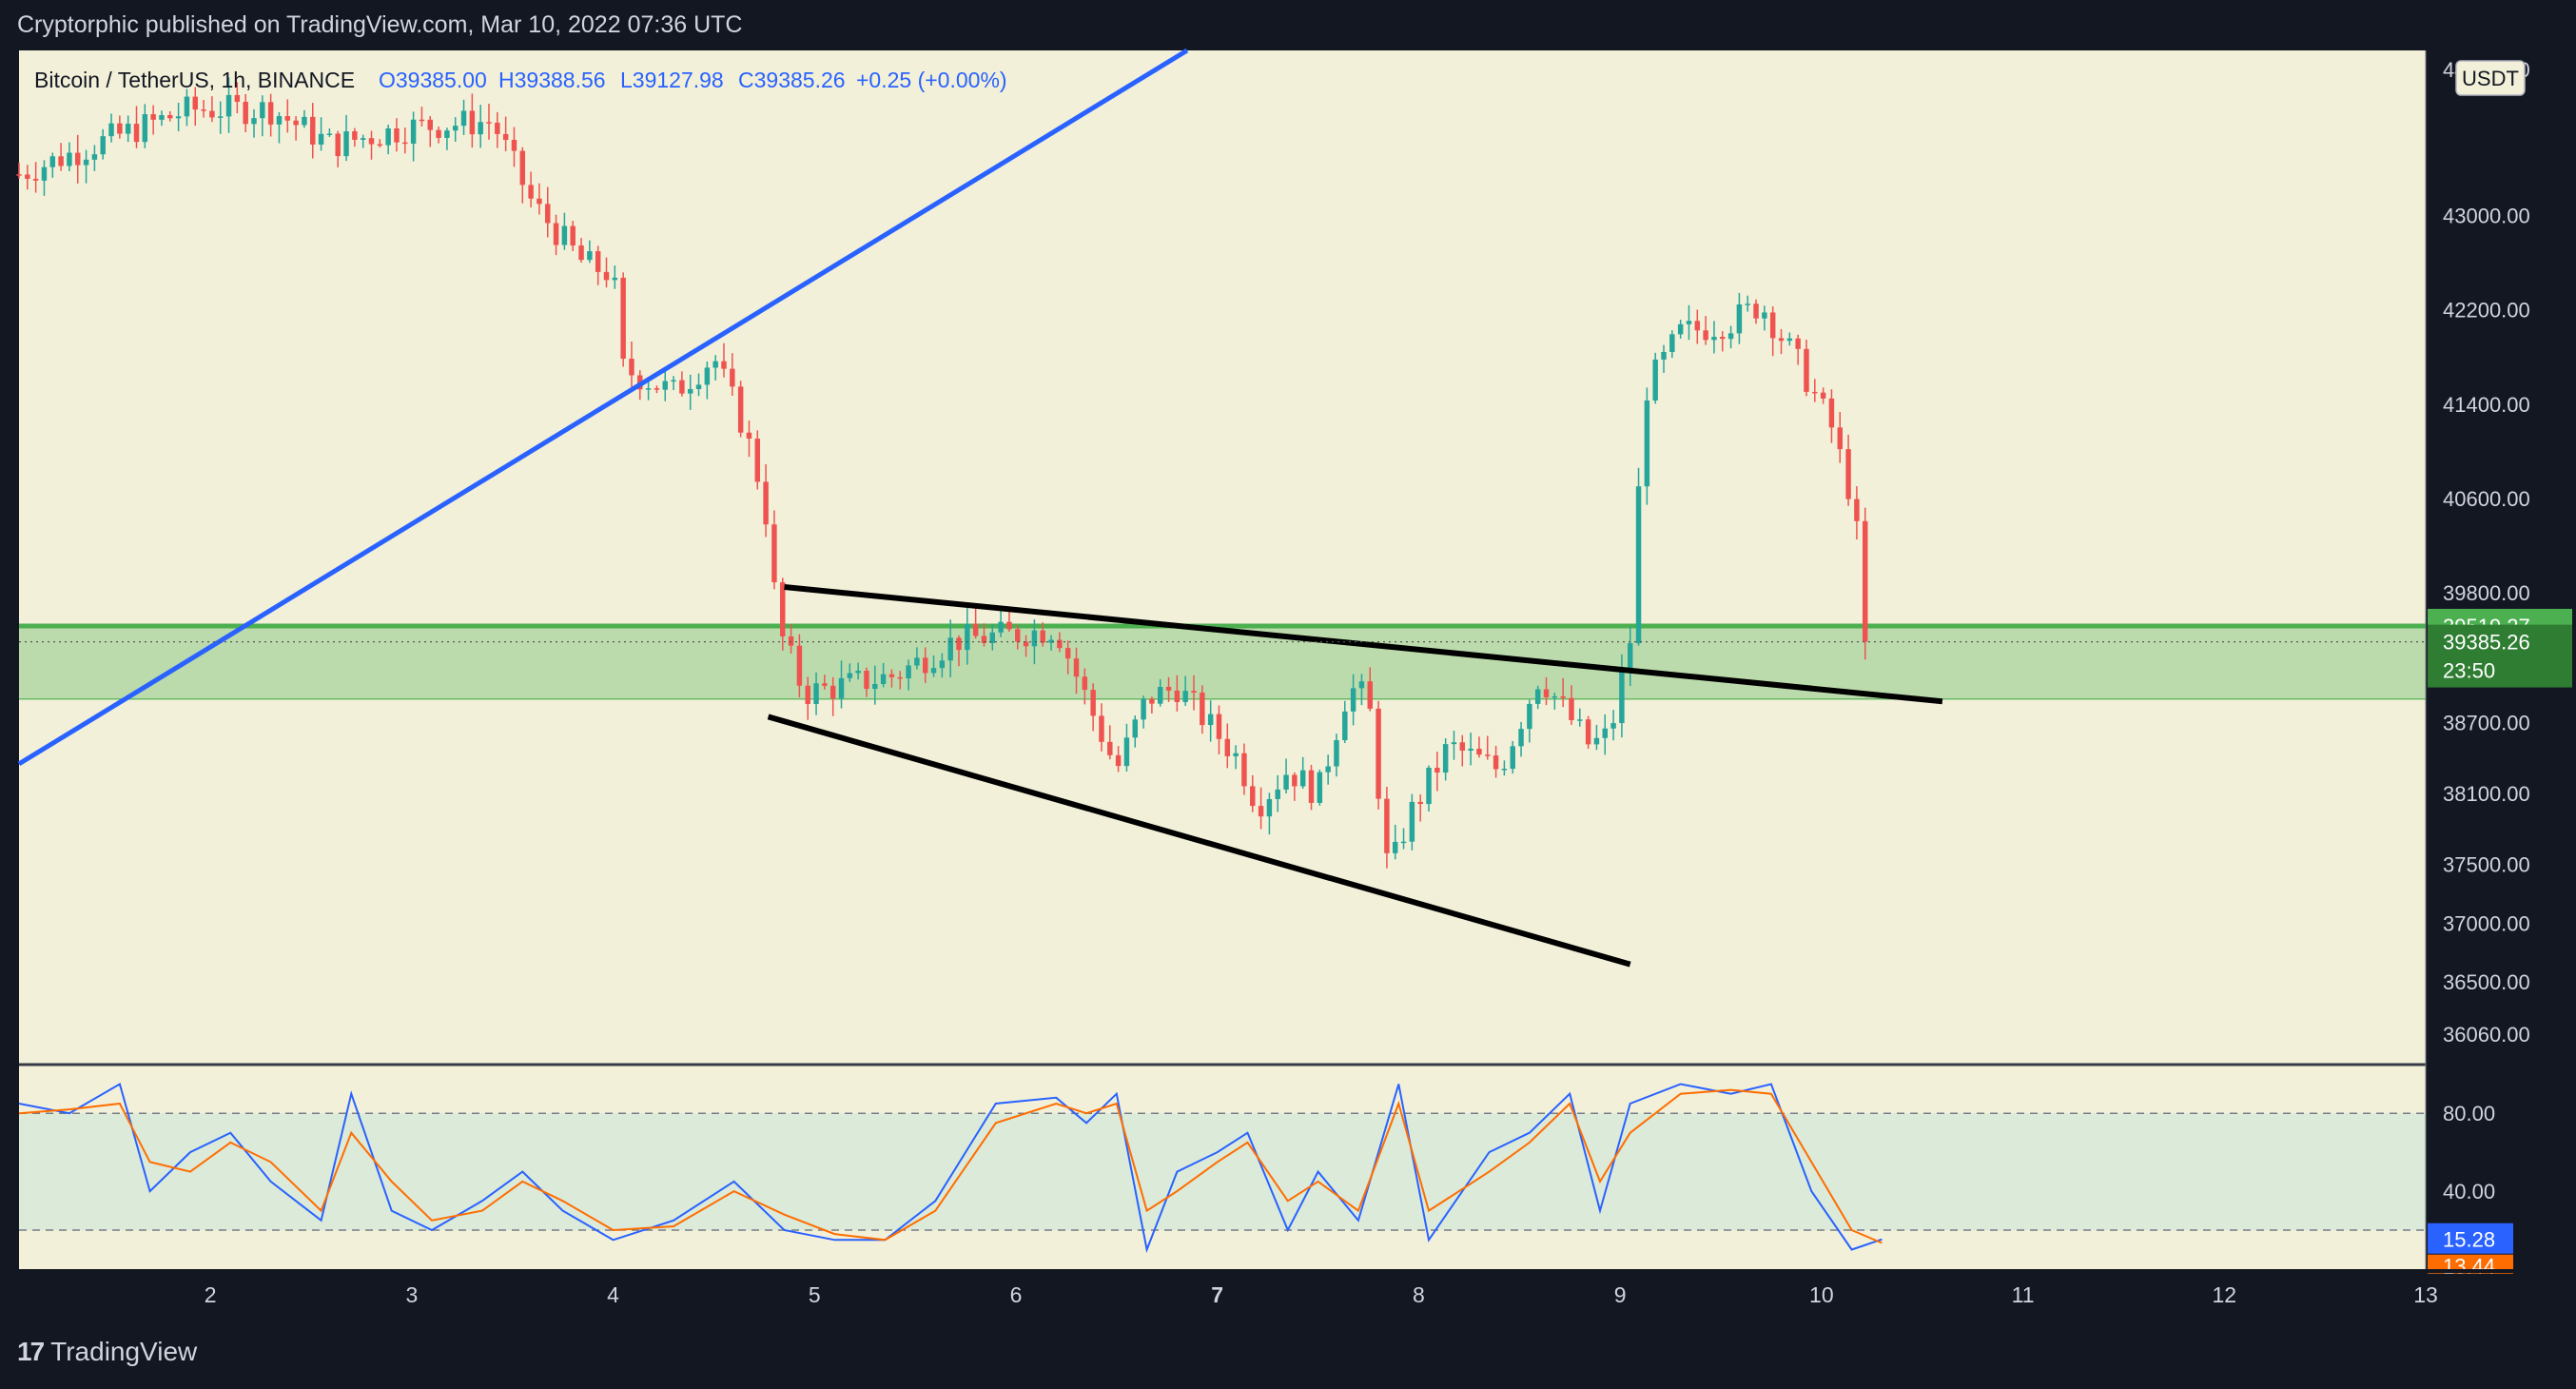 This screenshot has height=1389, width=2576. What do you see at coordinates (2470, 1264) in the screenshot?
I see `stoch-d-badge` at bounding box center [2470, 1264].